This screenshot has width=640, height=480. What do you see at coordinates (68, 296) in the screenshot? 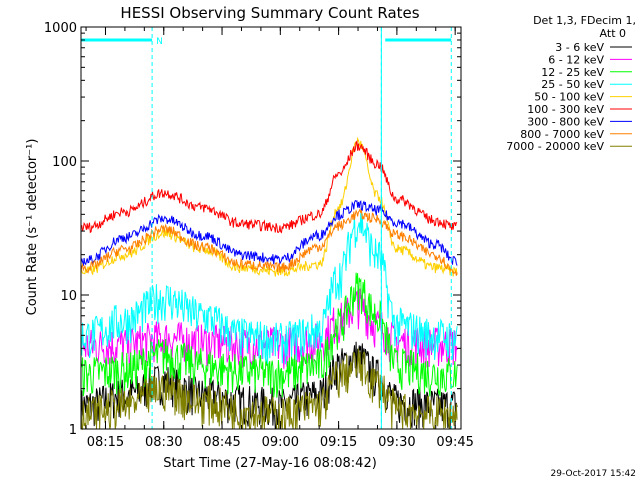
I see `y-tick-label: 10` at bounding box center [68, 296].